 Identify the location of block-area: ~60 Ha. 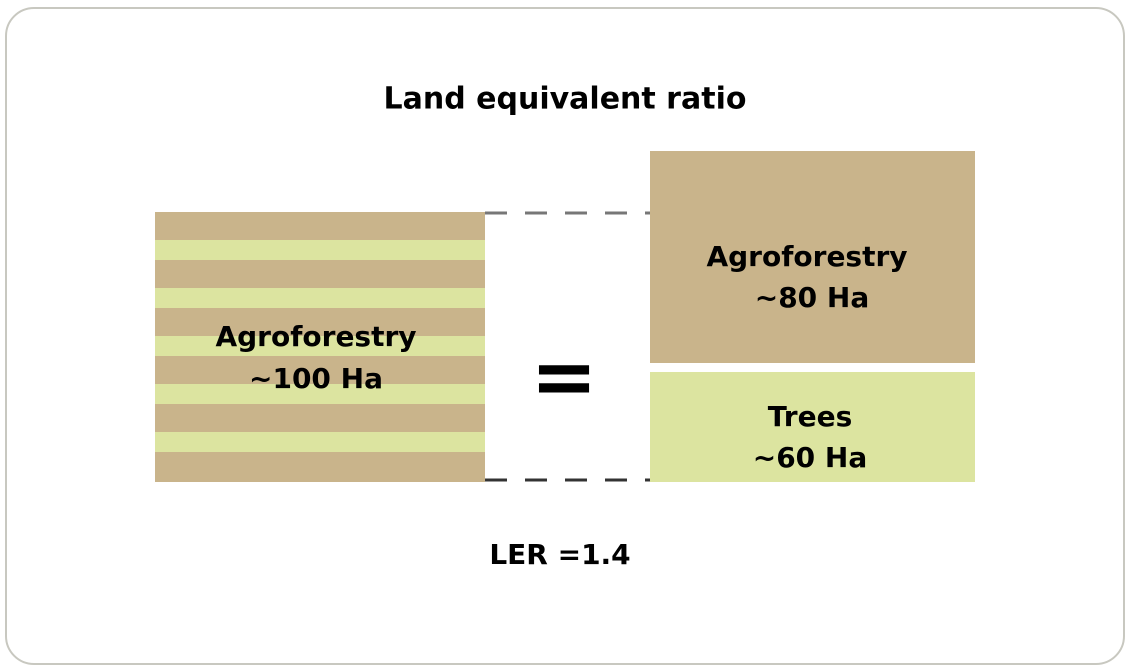
(810, 457).